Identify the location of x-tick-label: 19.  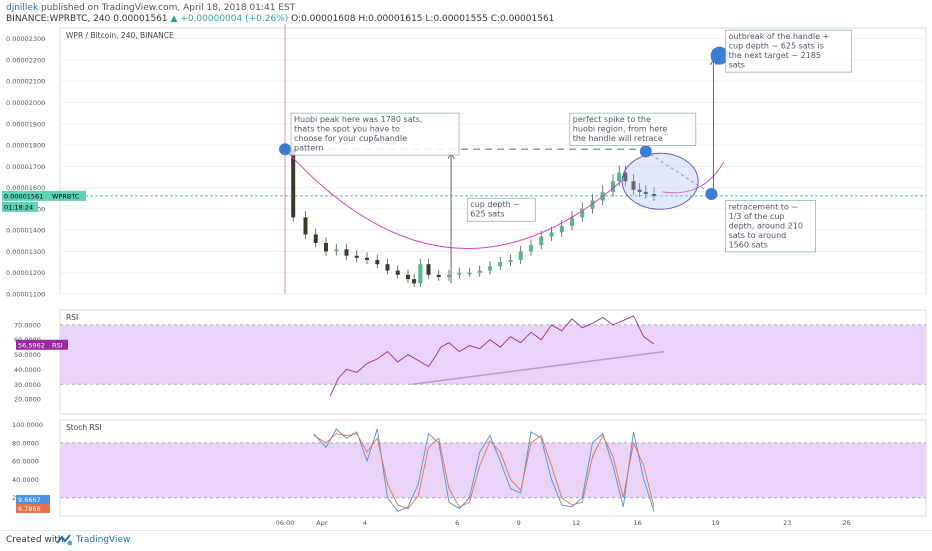
(715, 523).